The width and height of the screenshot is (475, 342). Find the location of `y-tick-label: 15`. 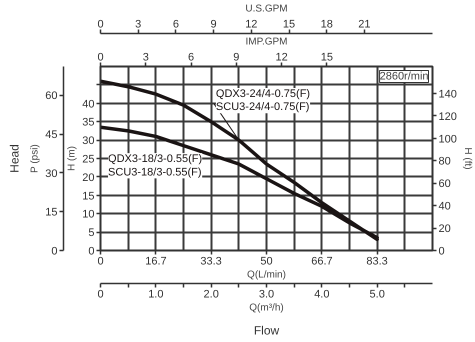

y-tick-label: 15 is located at coordinates (88, 196).